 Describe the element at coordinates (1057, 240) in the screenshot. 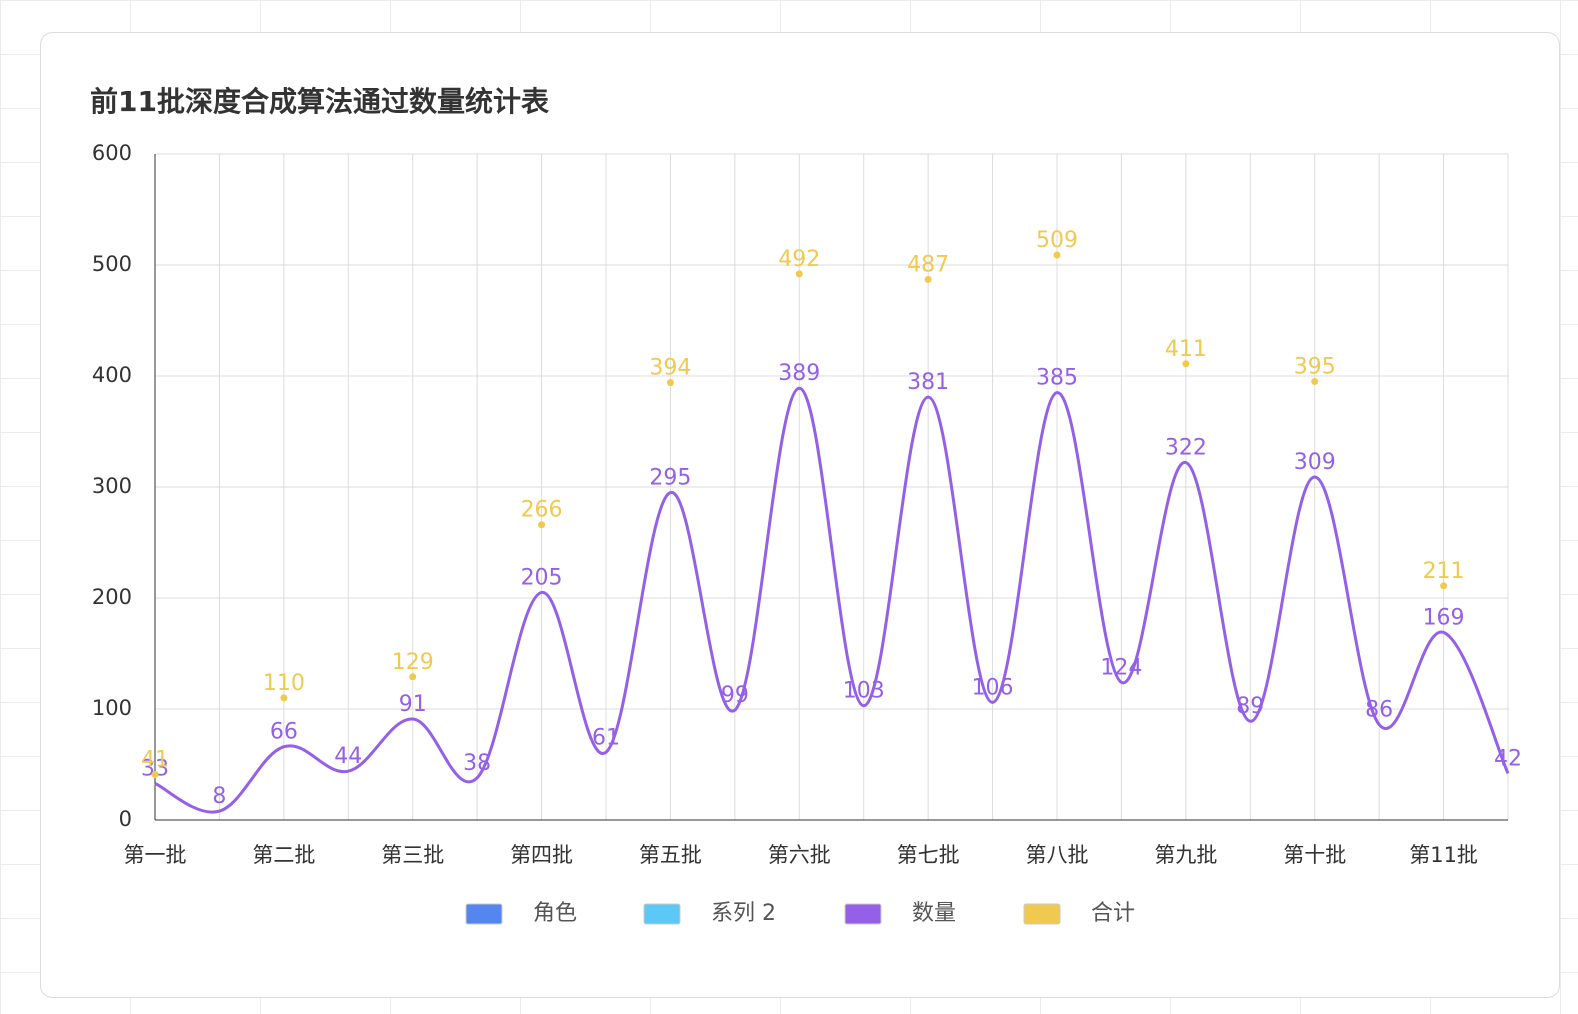

I see `data-label: 509` at that location.